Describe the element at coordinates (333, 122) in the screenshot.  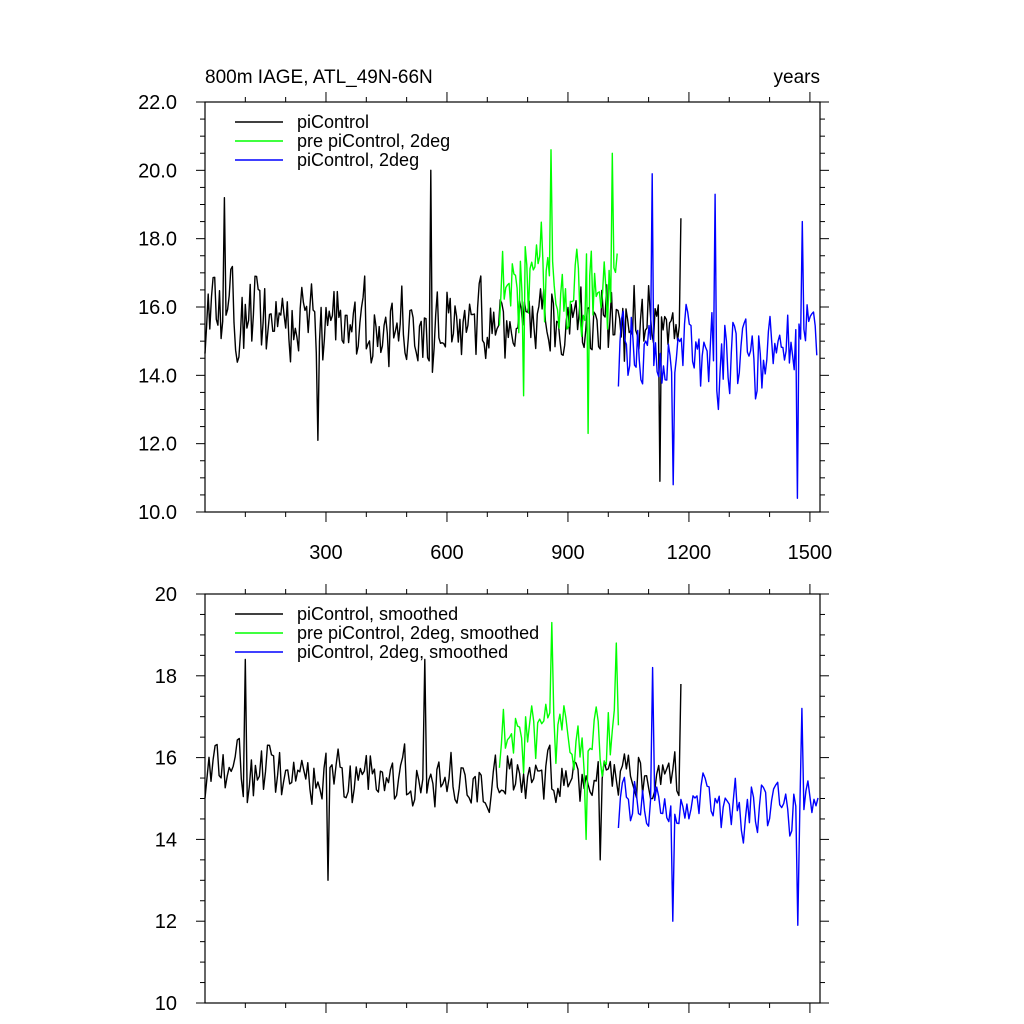
I see `legend-label: piControl` at that location.